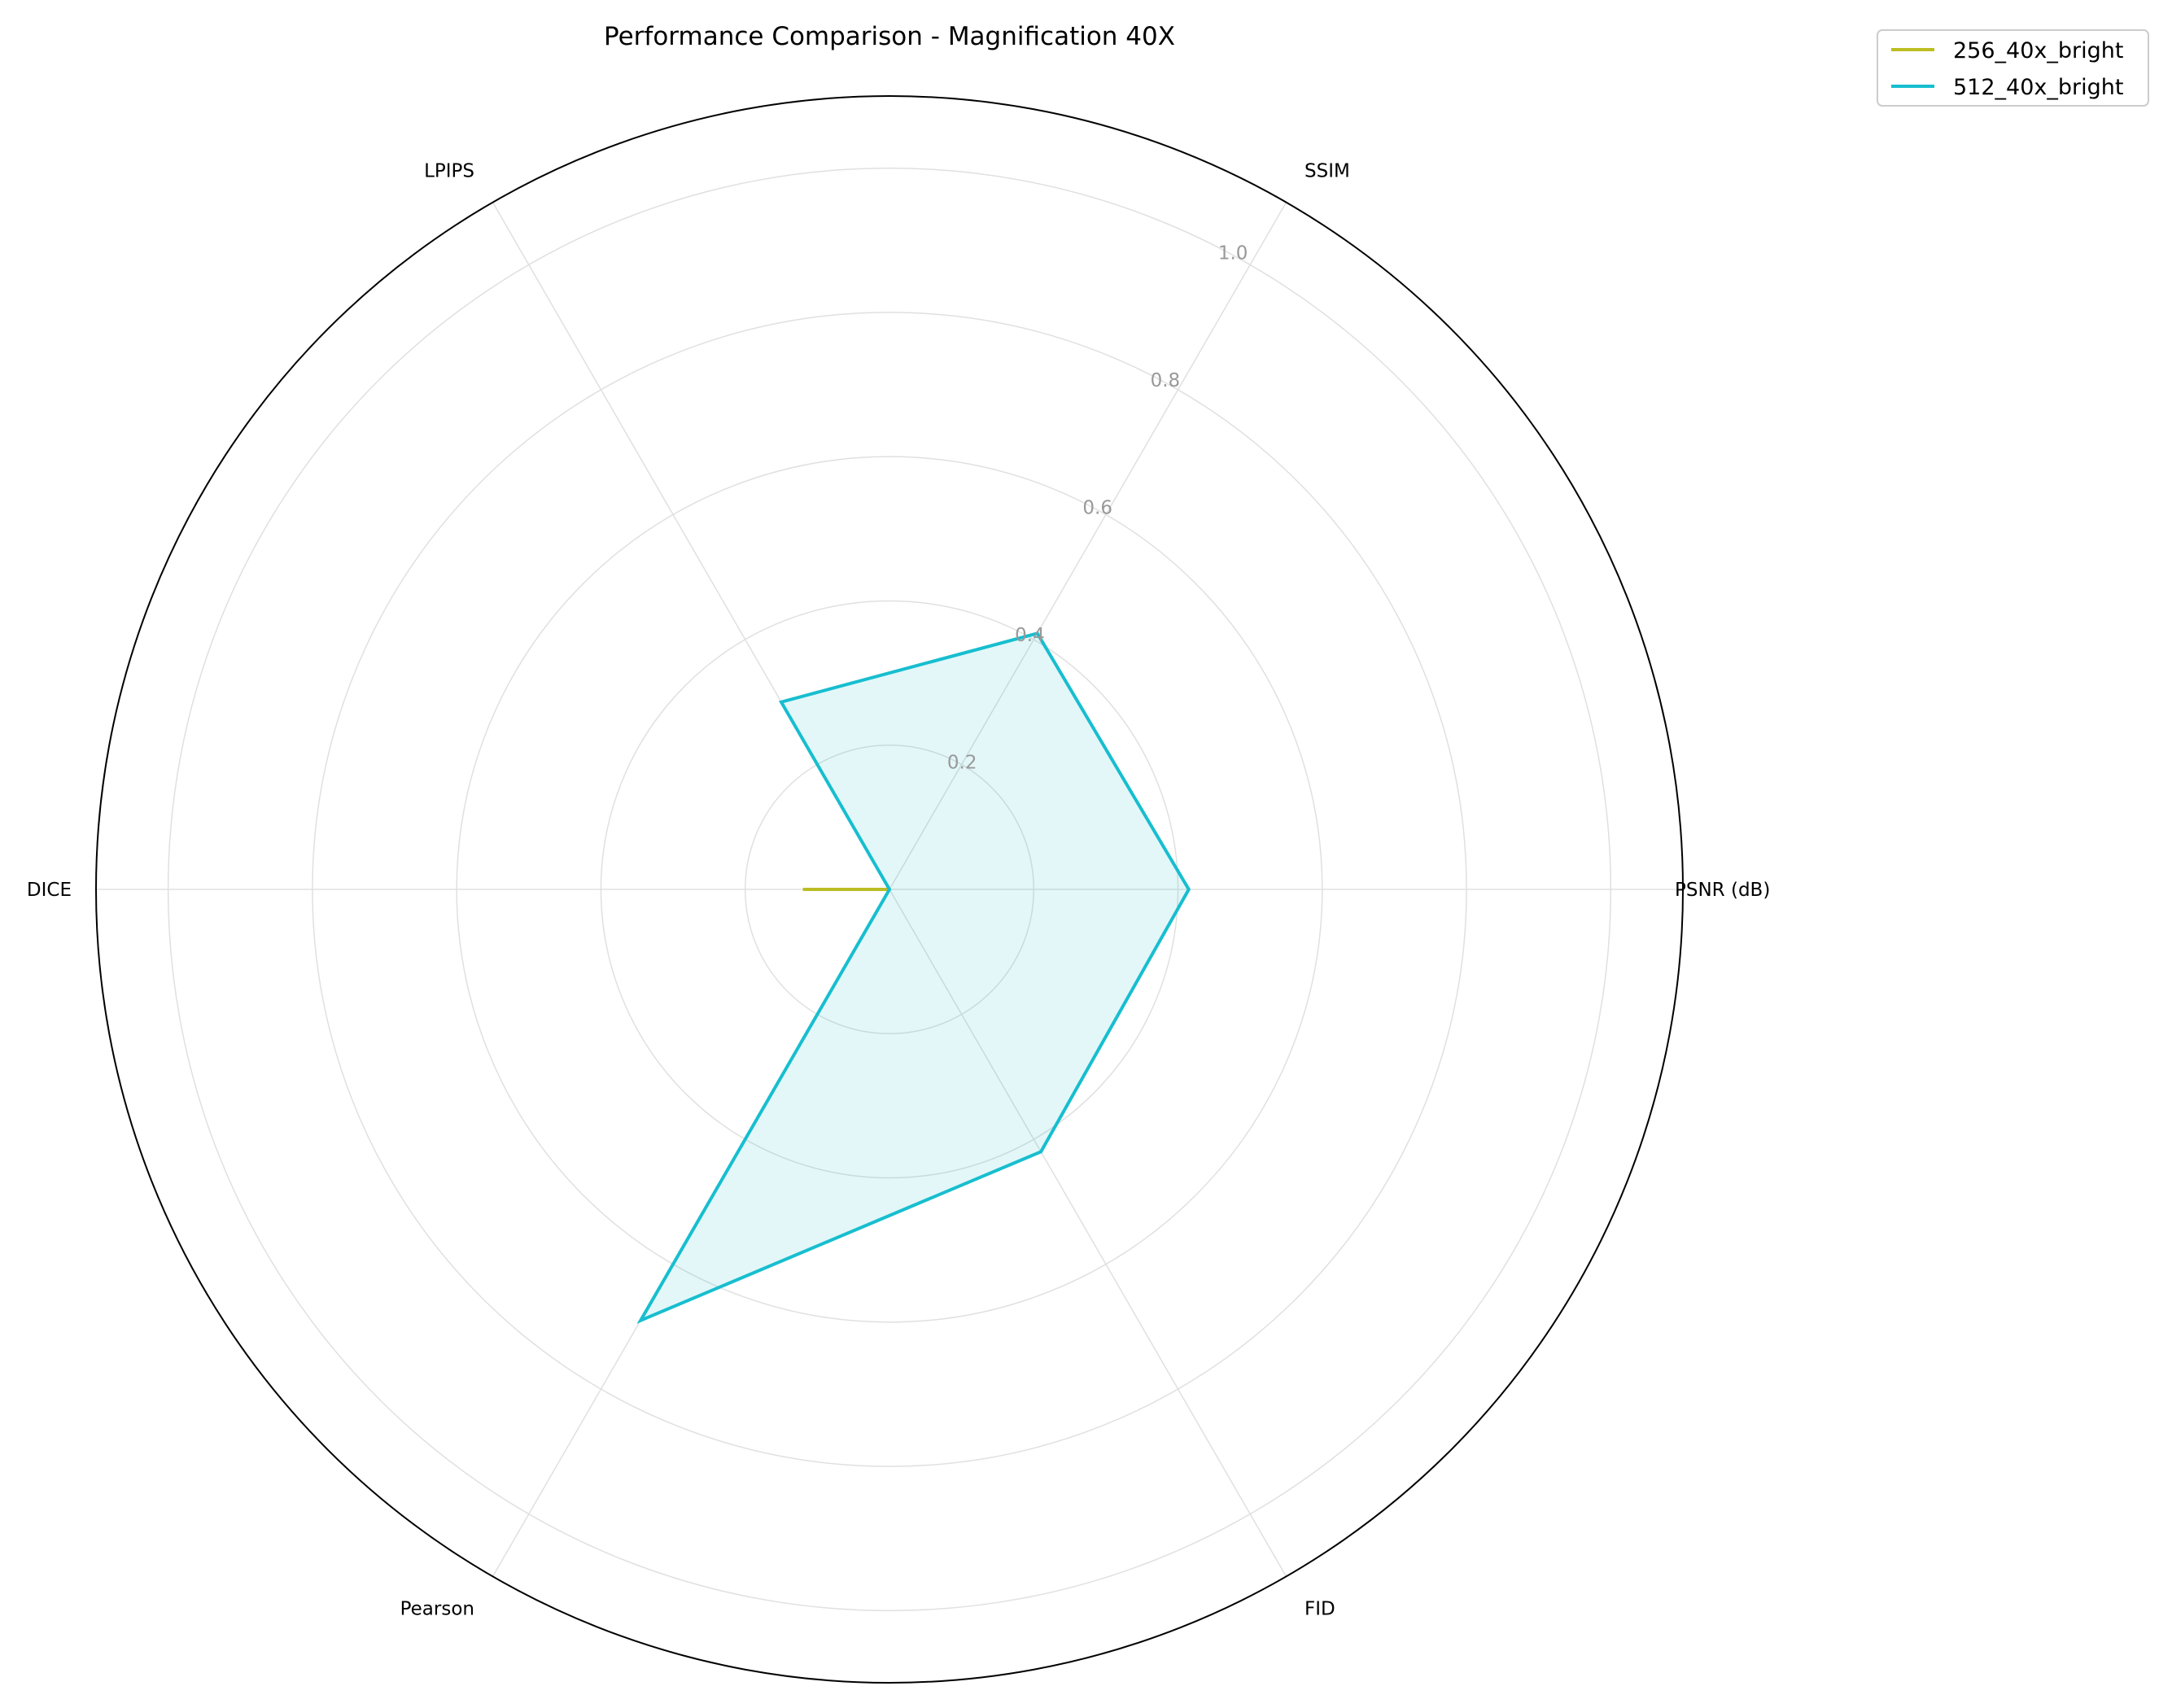 This screenshot has height=1708, width=2172. I want to click on axis-label: DICE, so click(49, 890).